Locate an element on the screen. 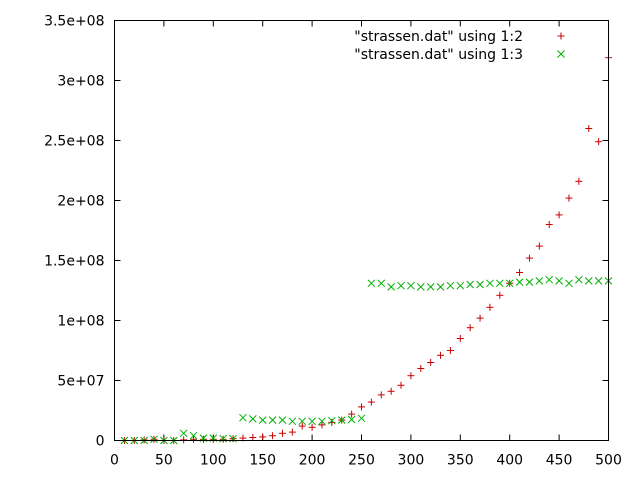  y-tick-label: 1e+08 is located at coordinates (80, 322).